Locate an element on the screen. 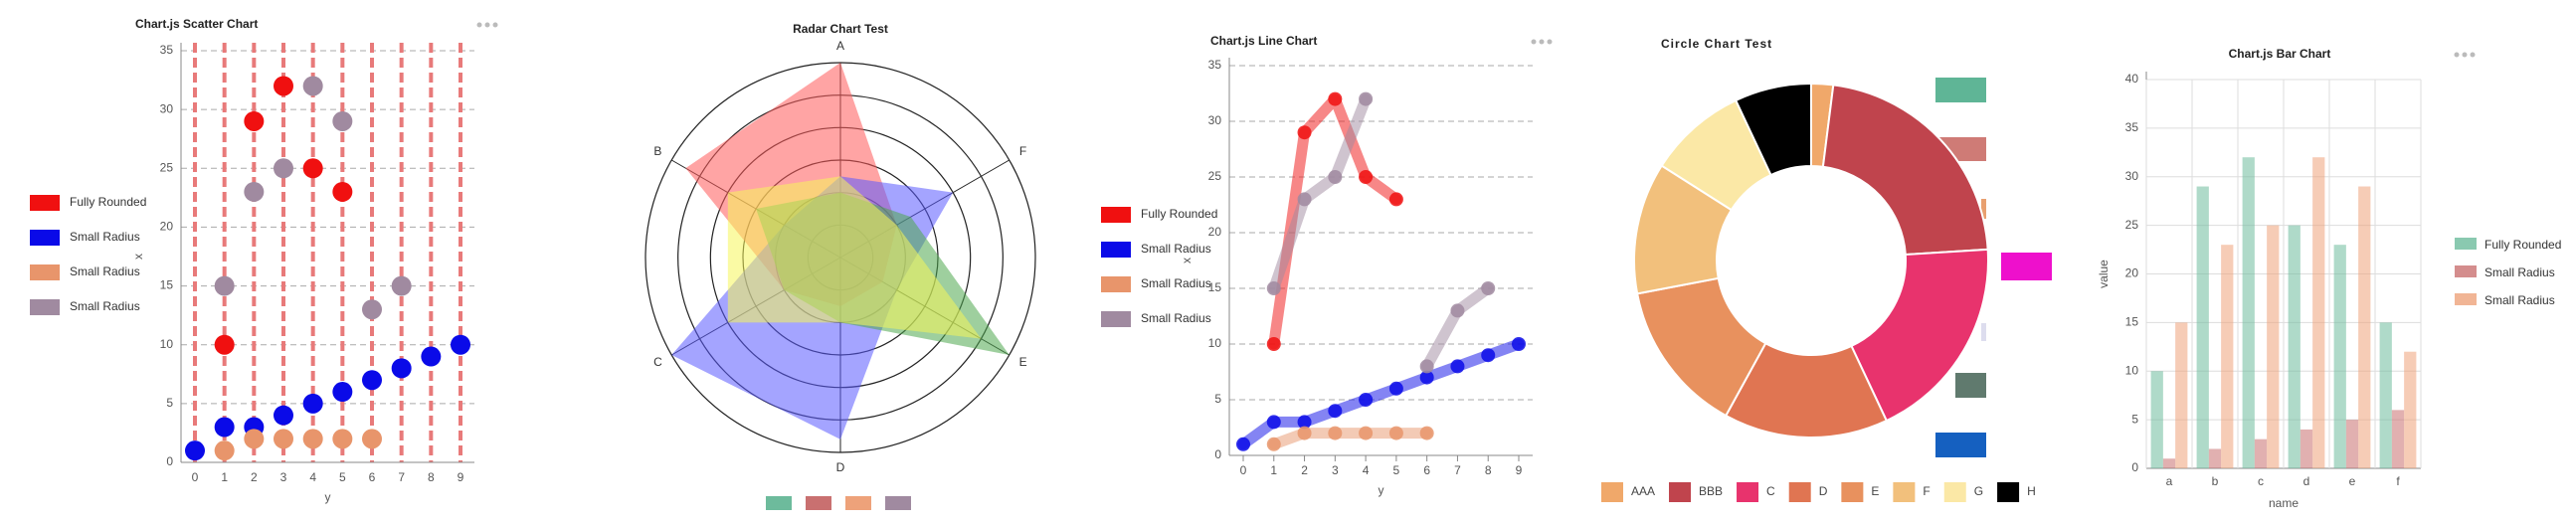  chart-title: Chart.js Scatter Chart is located at coordinates (196, 24).